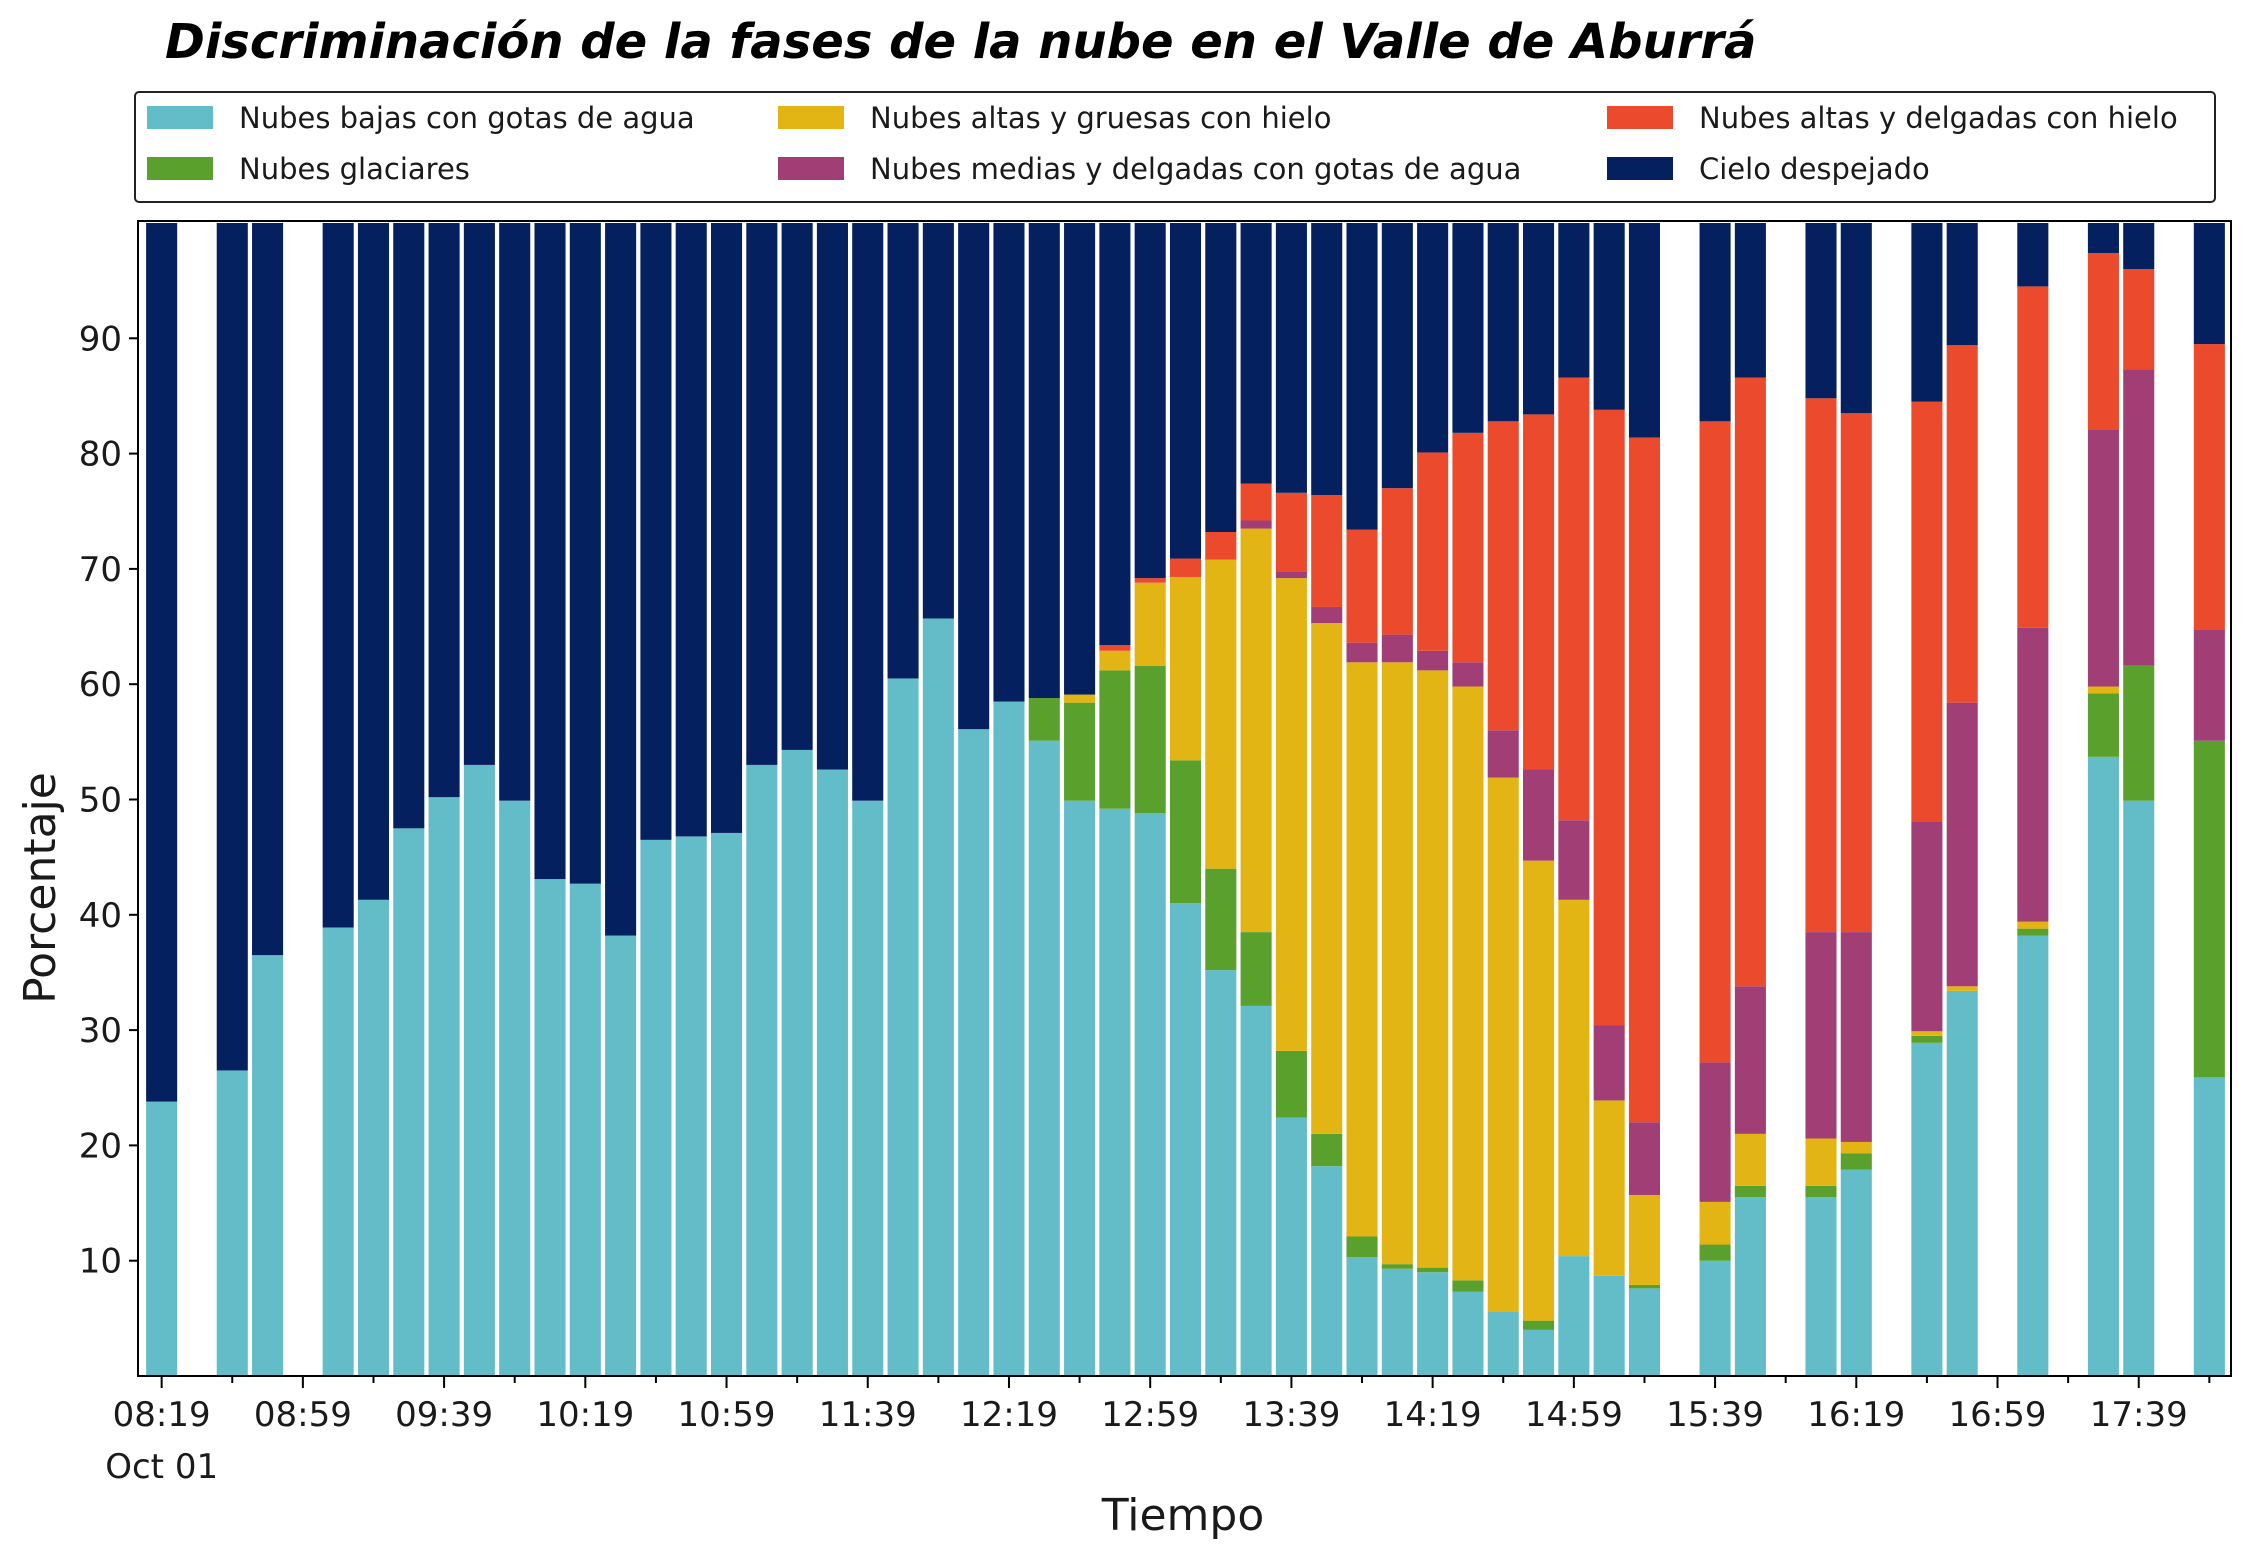  I want to click on y-tick-label: 40, so click(100, 916).